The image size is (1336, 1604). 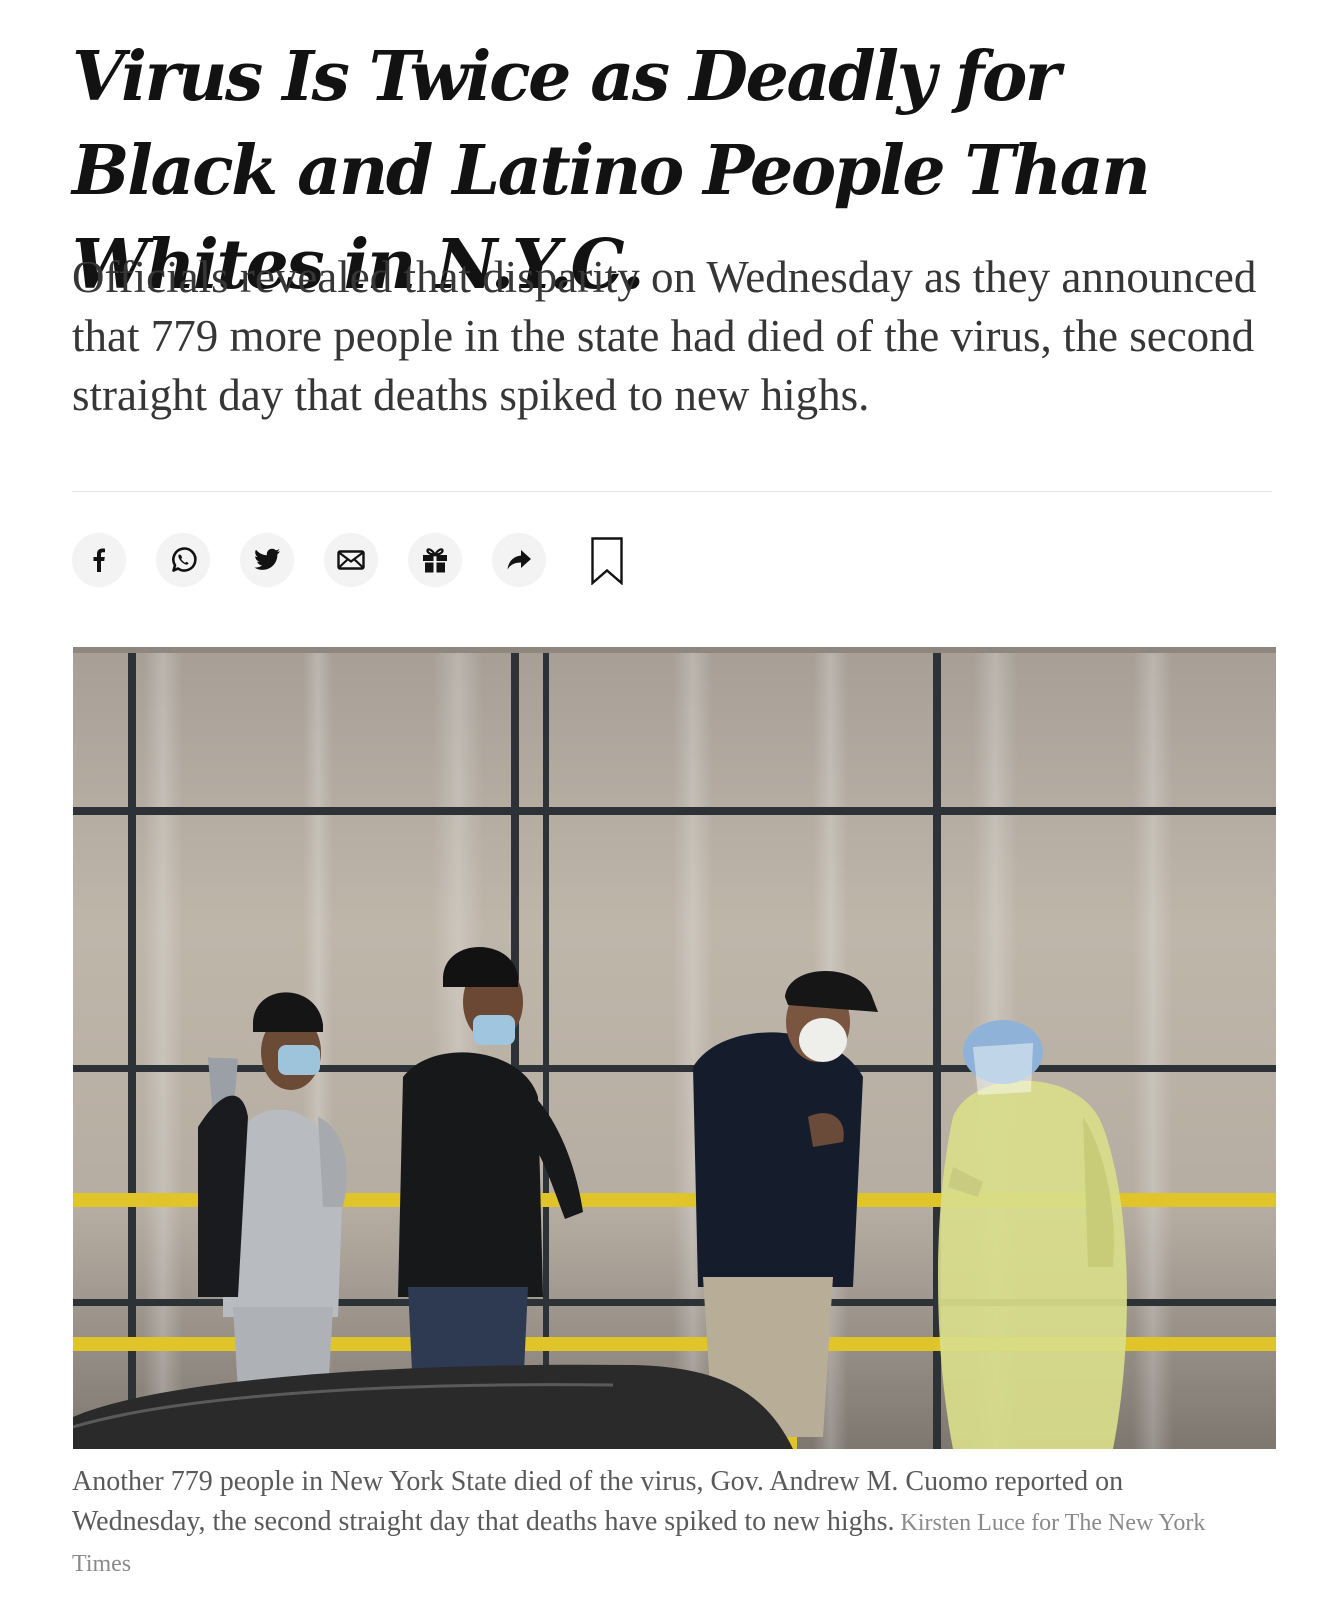 I want to click on share-toolbar, so click(x=392, y=561).